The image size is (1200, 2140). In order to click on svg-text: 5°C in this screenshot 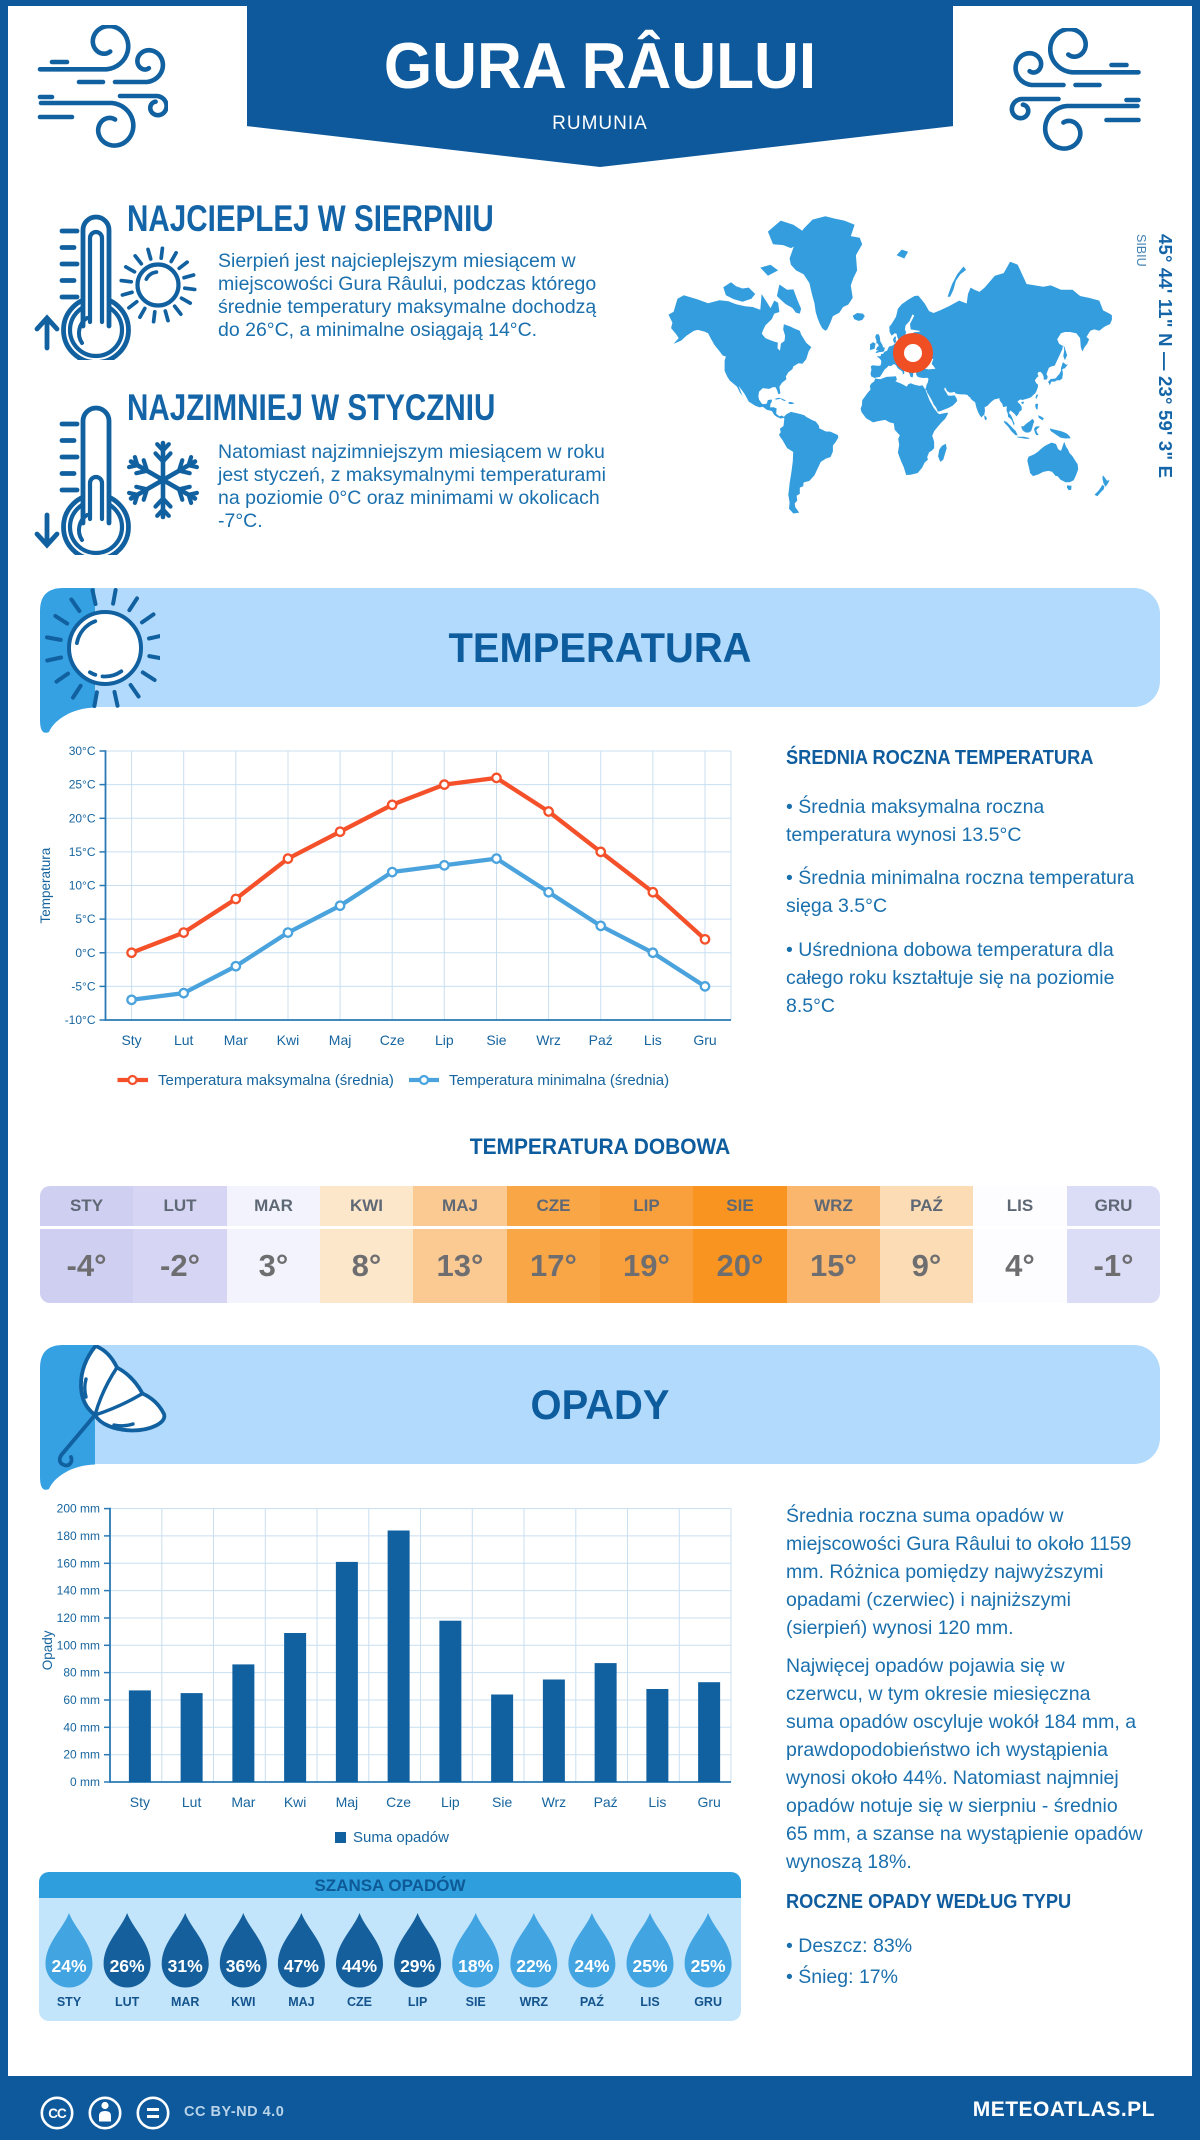, I will do `click(85, 919)`.